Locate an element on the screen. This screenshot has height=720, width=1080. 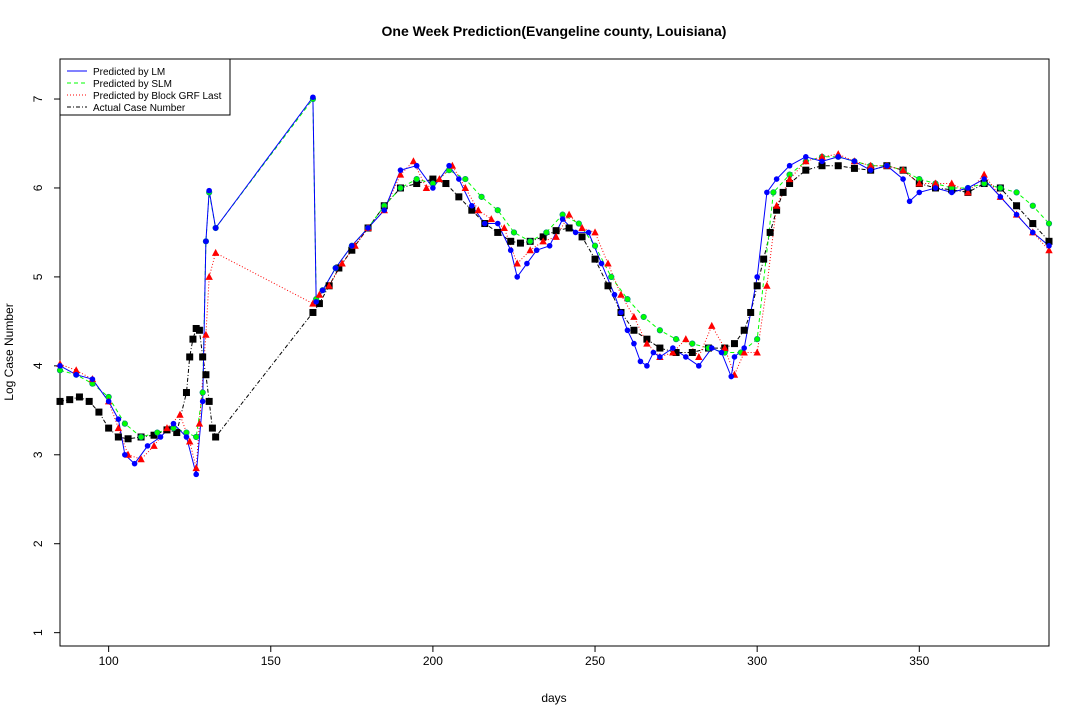
x-tick-label: 300 is located at coordinates (757, 661).